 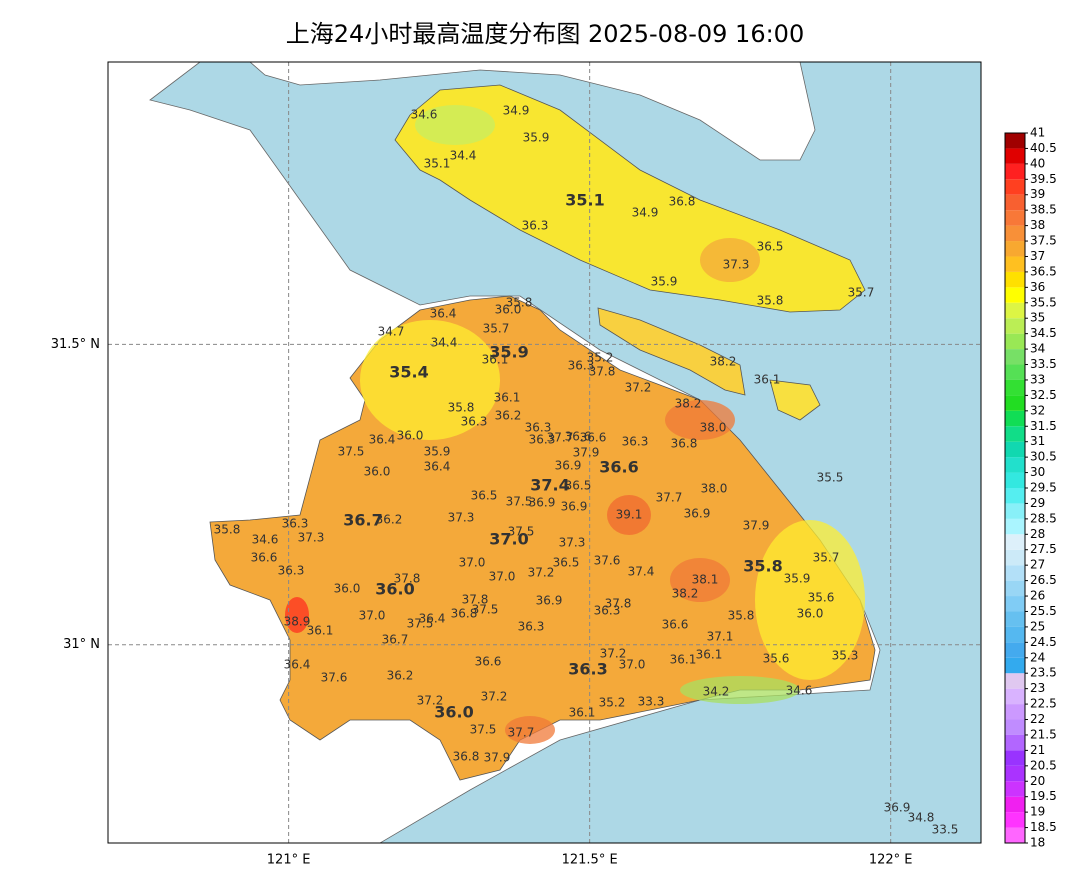 I want to click on x-tick-label: 121° E, so click(x=289, y=860).